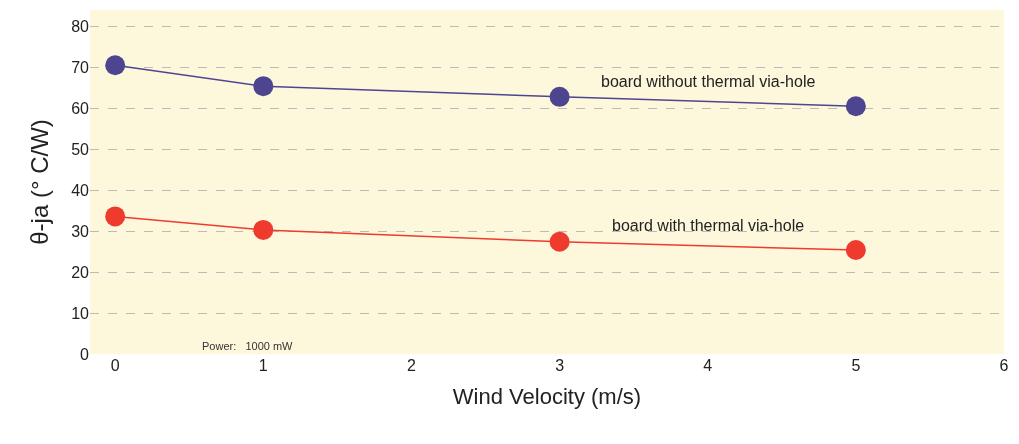 This screenshot has width=1019, height=444. Describe the element at coordinates (80, 108) in the screenshot. I see `y-tick-label: 60` at that location.